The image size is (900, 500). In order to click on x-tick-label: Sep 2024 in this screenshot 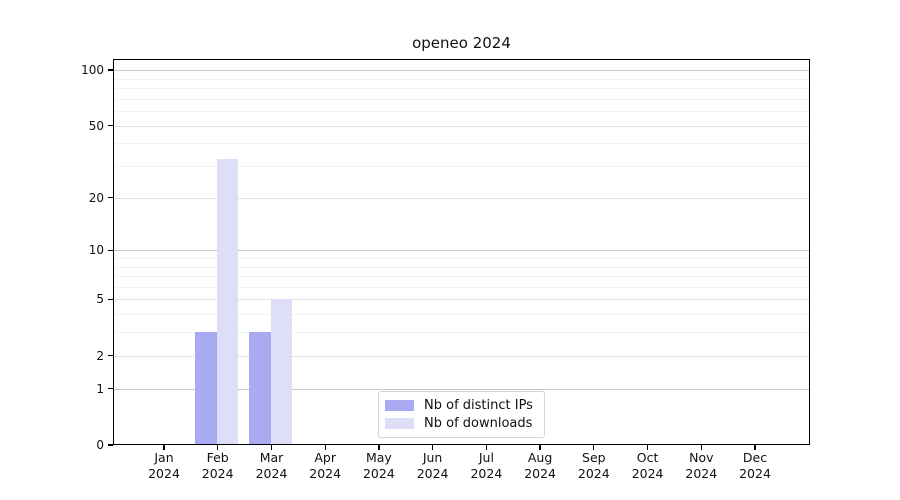, I will do `click(594, 466)`.